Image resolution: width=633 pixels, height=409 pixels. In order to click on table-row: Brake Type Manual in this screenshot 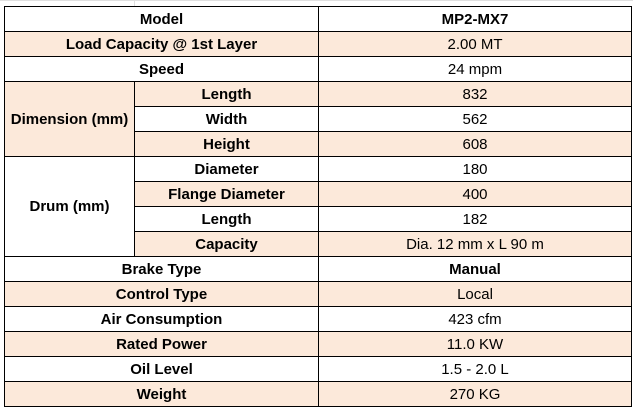, I will do `click(318, 269)`.